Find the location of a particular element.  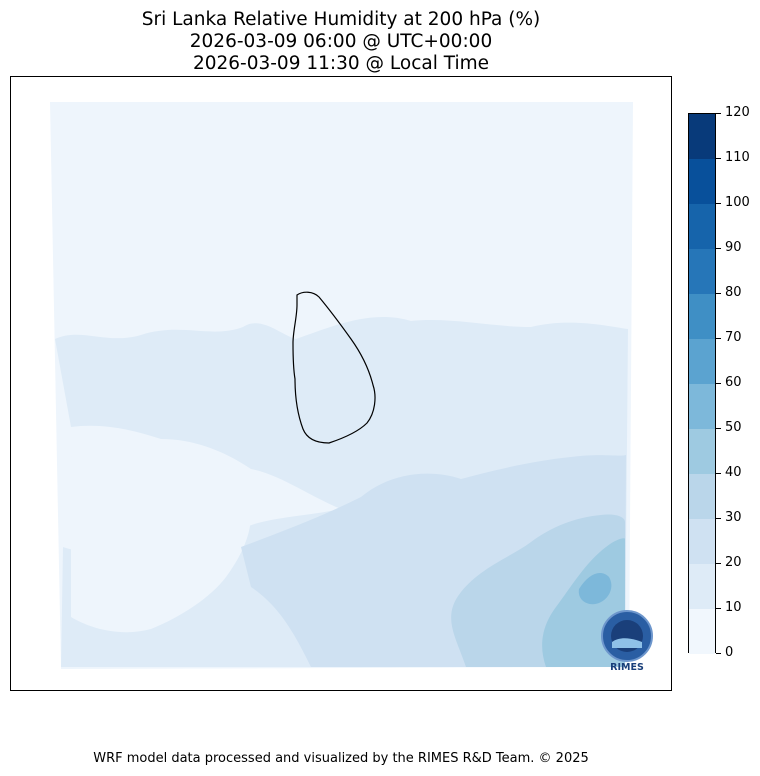

map-utc-time: 2026-03-09 06:00 @ UTC+00:00 is located at coordinates (341, 41).